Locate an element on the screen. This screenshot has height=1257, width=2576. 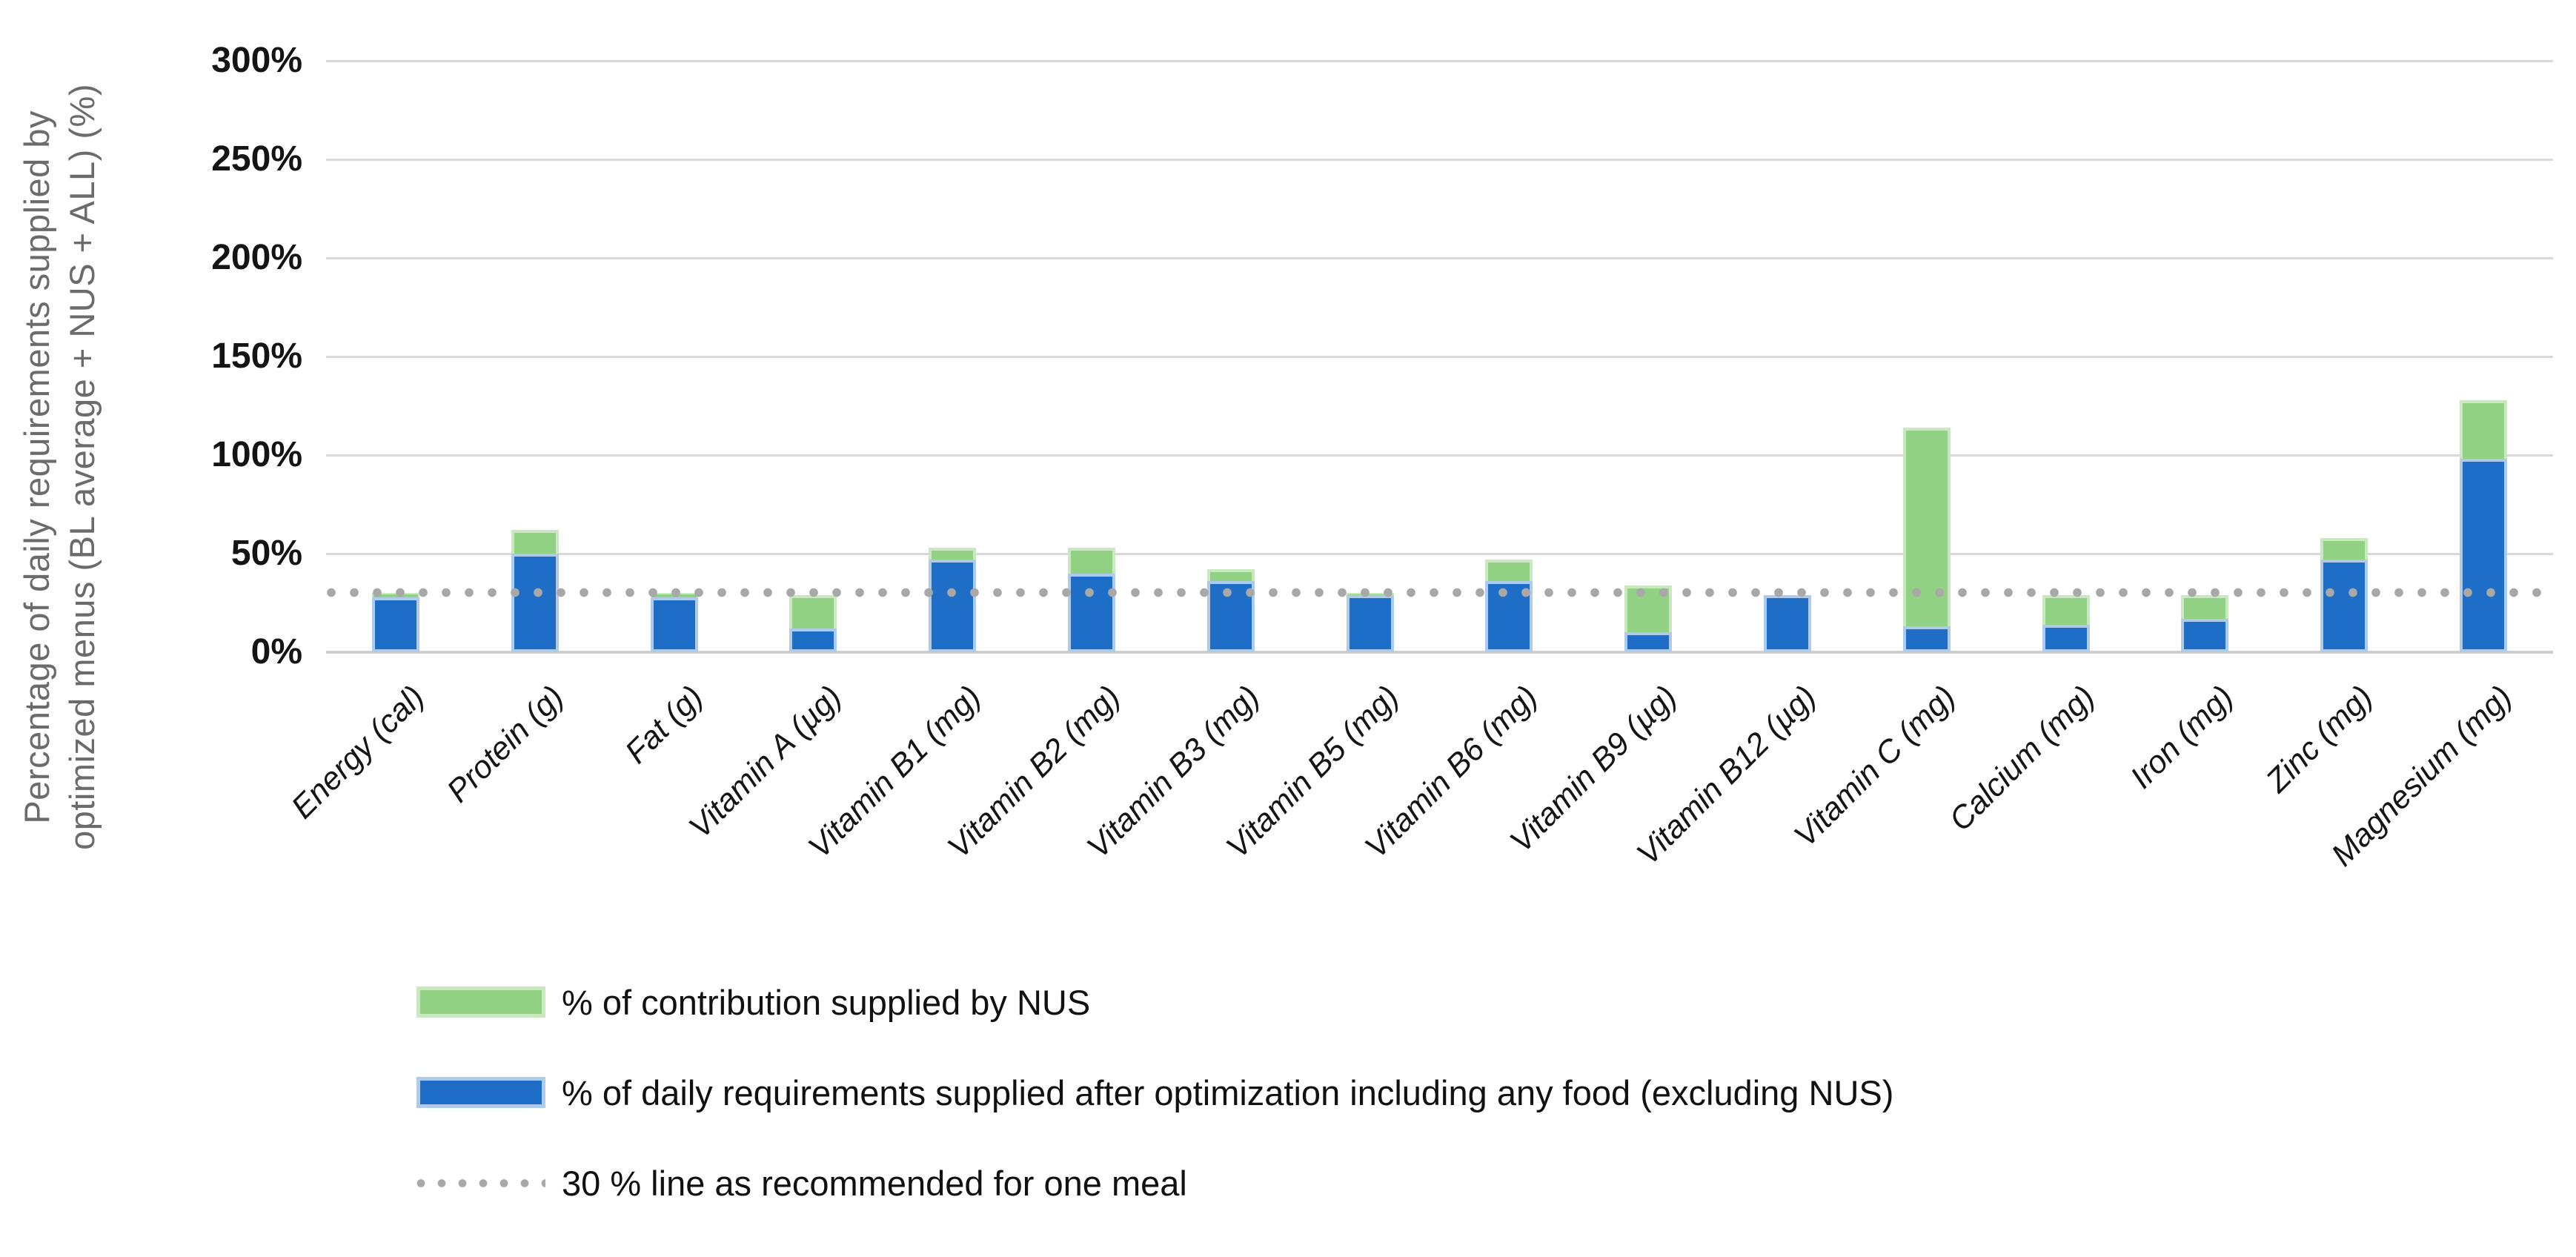
legend-item-refline: 30 % line as recommended for one meal is located at coordinates (1154, 1183).